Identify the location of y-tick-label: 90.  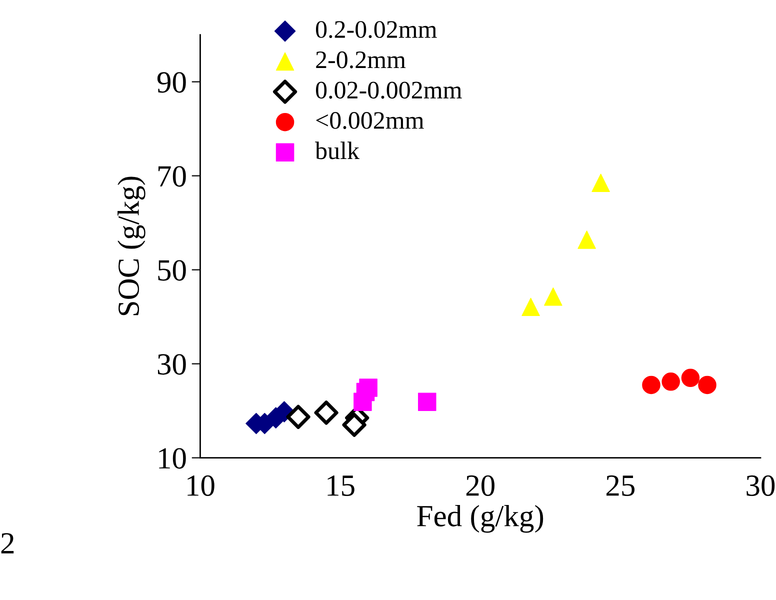
(171, 82).